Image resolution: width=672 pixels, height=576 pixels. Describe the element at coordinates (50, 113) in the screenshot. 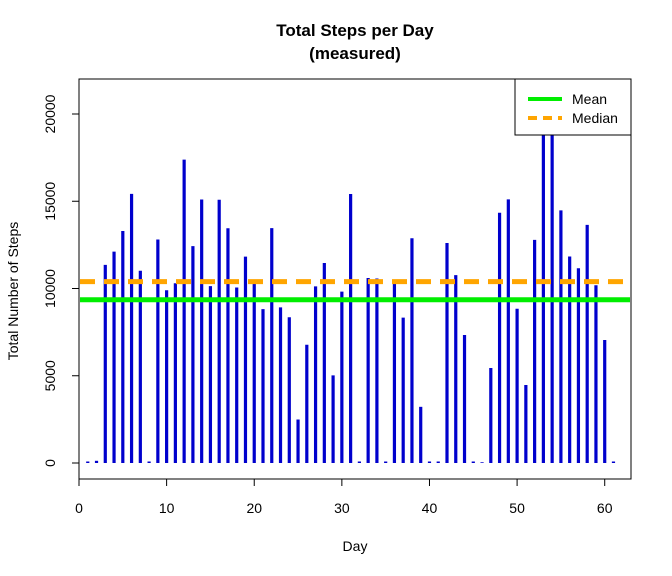

I see `y-tick-label-20000: 20000` at that location.